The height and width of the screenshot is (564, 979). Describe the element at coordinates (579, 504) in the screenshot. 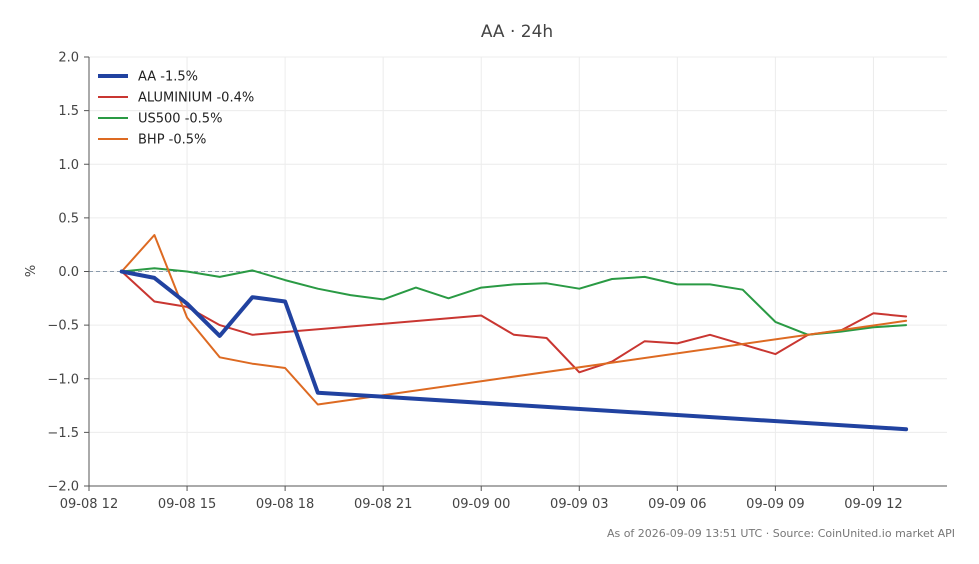

I see `x-tick-label: 09-09 03` at that location.